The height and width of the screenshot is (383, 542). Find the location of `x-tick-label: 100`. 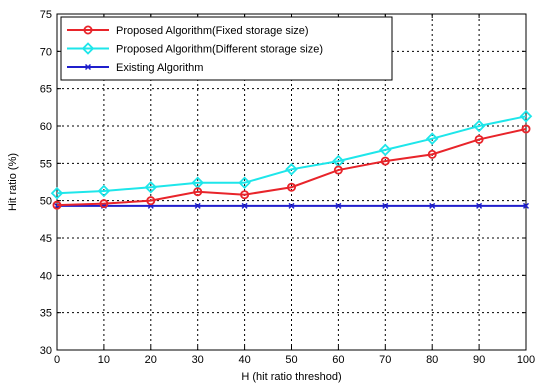

x-tick-label: 100 is located at coordinates (526, 360).